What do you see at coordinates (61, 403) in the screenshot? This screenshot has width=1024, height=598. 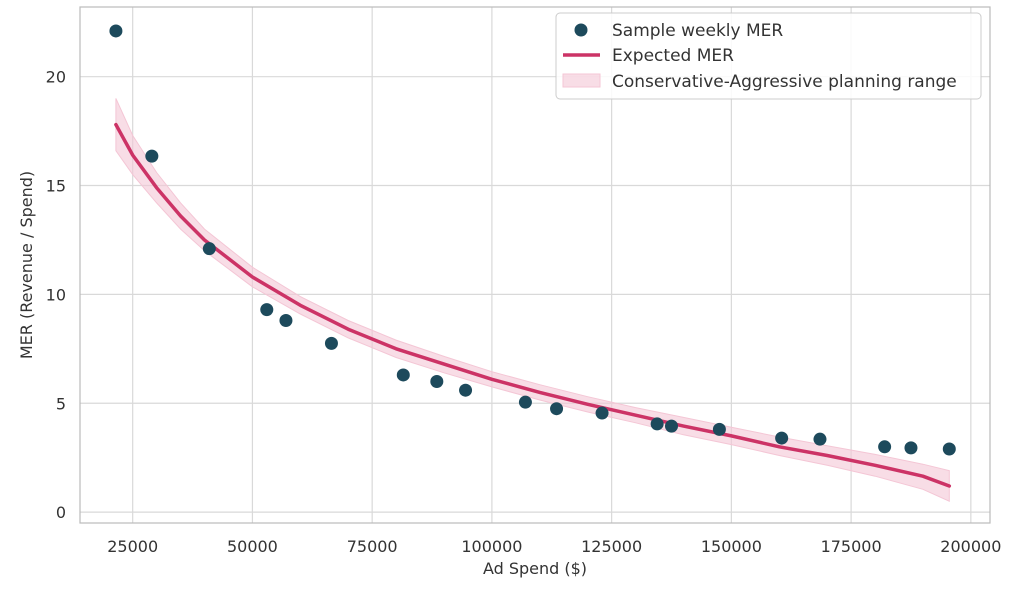 I see `y-tick-label: 5` at bounding box center [61, 403].